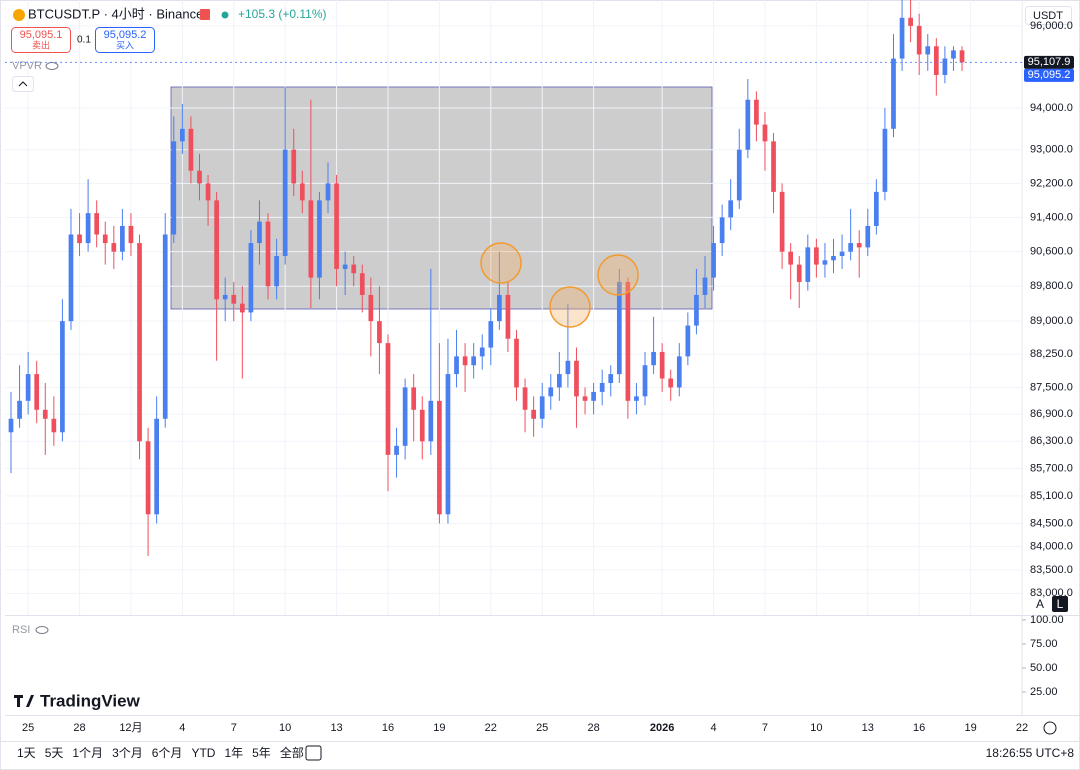 The width and height of the screenshot is (1080, 770). What do you see at coordinates (41, 35) in the screenshot?
I see `sell-price: 95,095.1` at bounding box center [41, 35].